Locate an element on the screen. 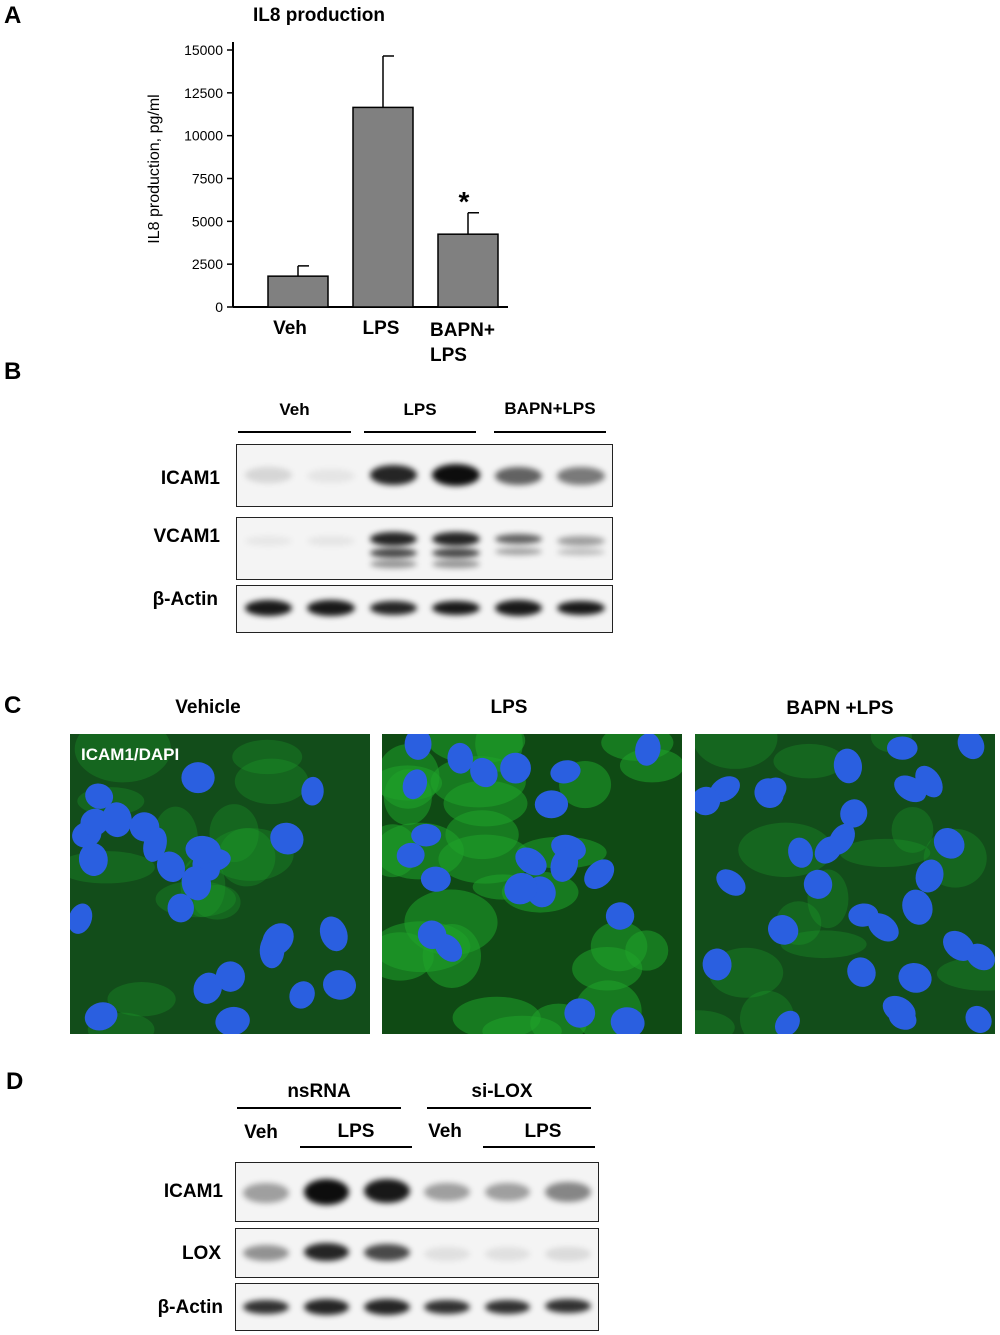  y-tick-label: 15000 is located at coordinates (203, 50).